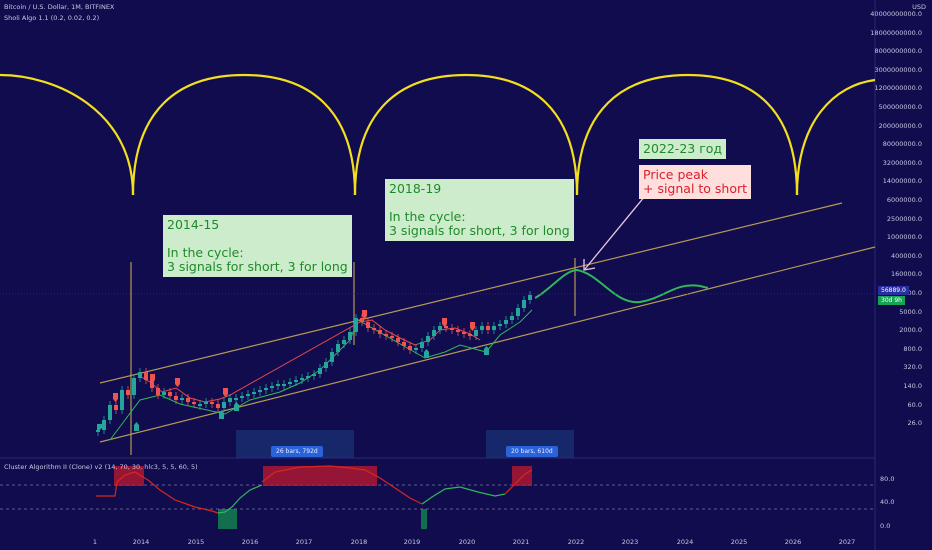  I want to click on time-axis-label: 2023, so click(630, 542).